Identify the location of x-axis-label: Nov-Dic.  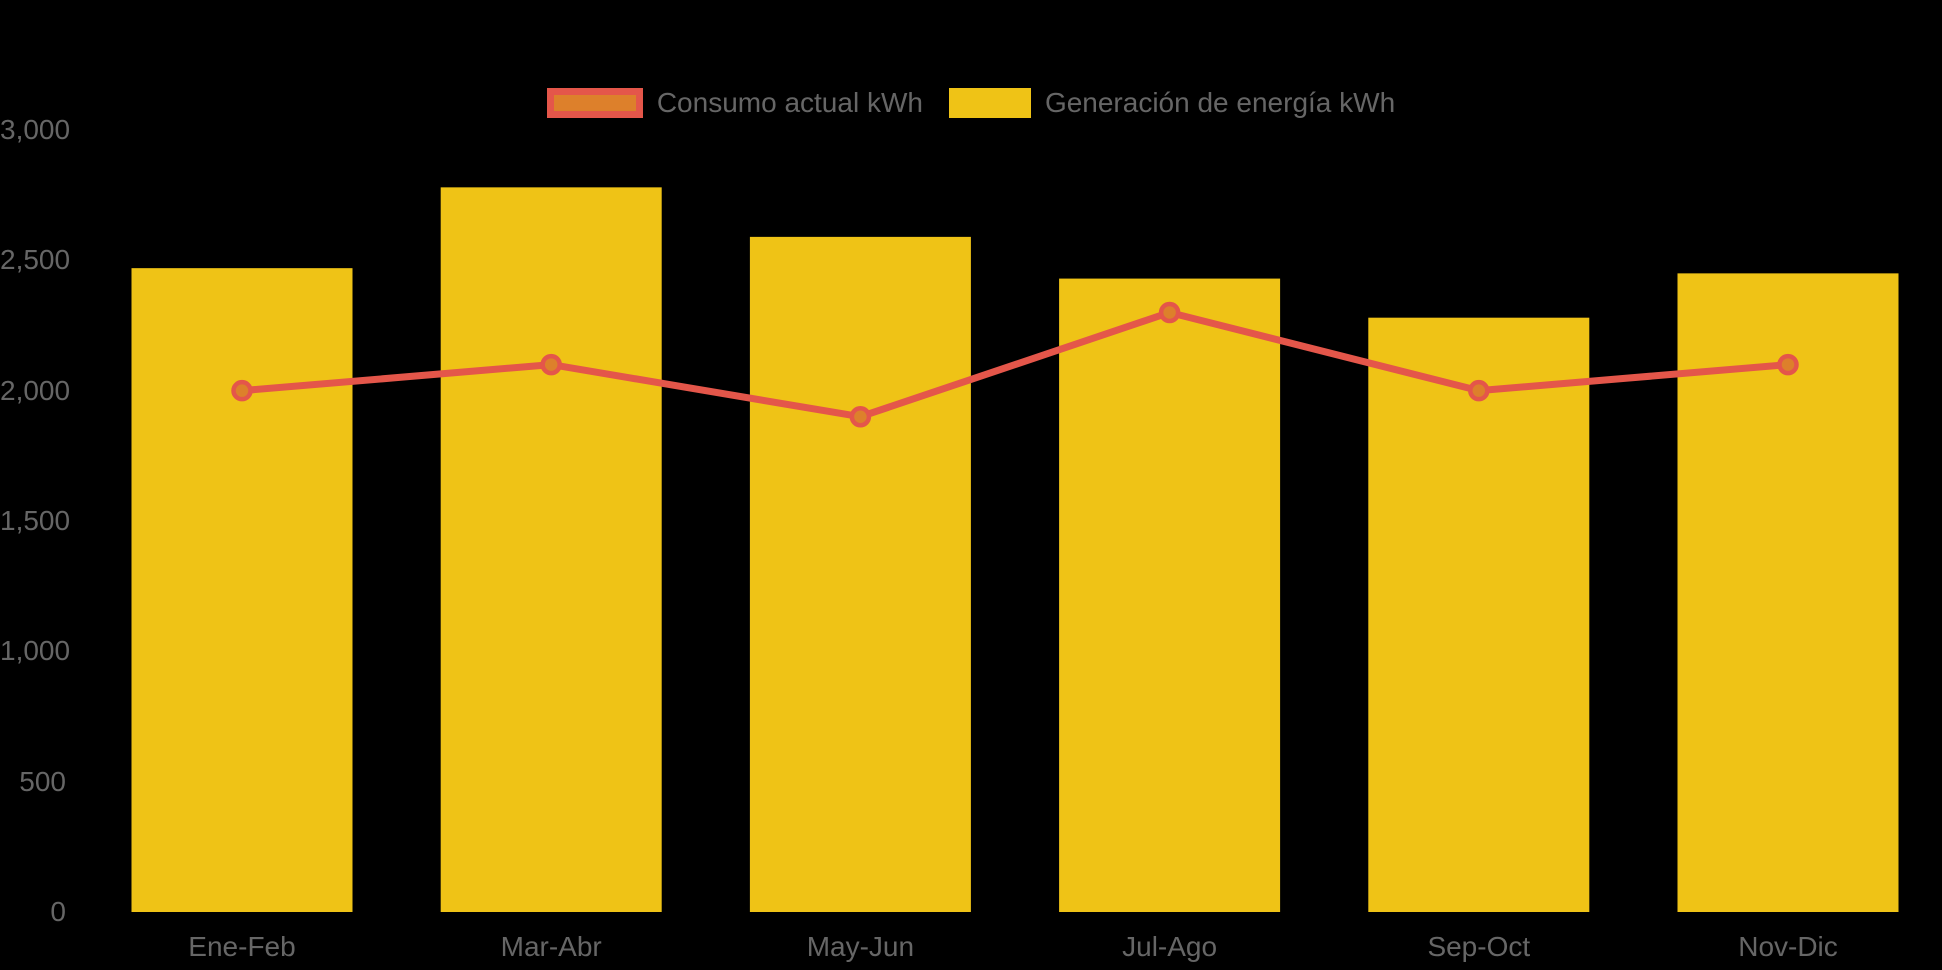
(1788, 946).